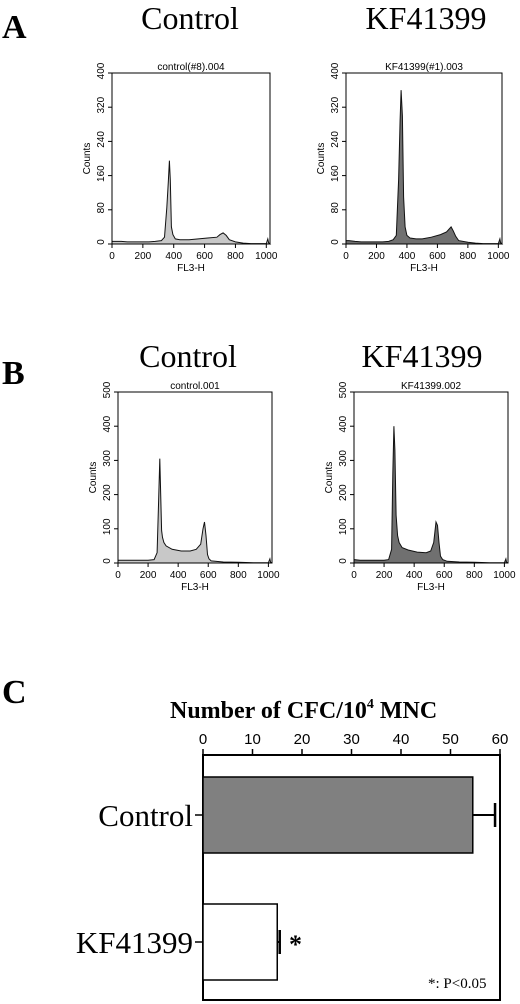  Describe the element at coordinates (134, 942) in the screenshot. I see `bar-category-label: KF41399` at that location.